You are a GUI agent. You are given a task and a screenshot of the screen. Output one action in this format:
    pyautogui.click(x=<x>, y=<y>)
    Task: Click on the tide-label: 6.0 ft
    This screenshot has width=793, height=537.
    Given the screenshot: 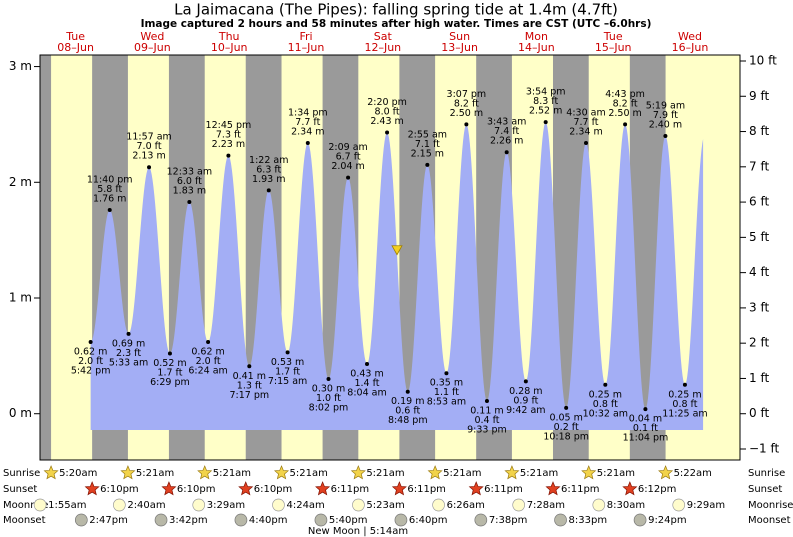 What is the action you would take?
    pyautogui.click(x=189, y=181)
    